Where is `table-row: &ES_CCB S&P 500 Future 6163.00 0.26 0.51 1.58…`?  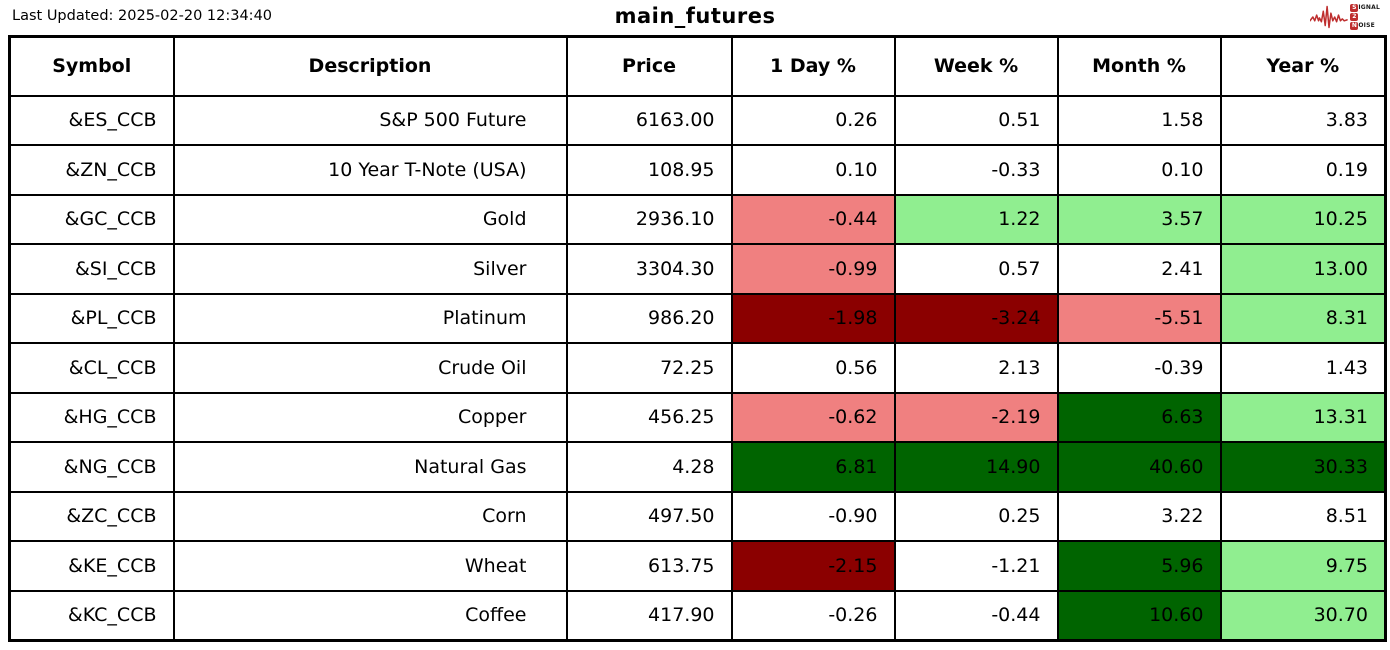
table-row: &ES_CCB S&P 500 Future 6163.00 0.26 0.51 1.58… is located at coordinates (697, 120).